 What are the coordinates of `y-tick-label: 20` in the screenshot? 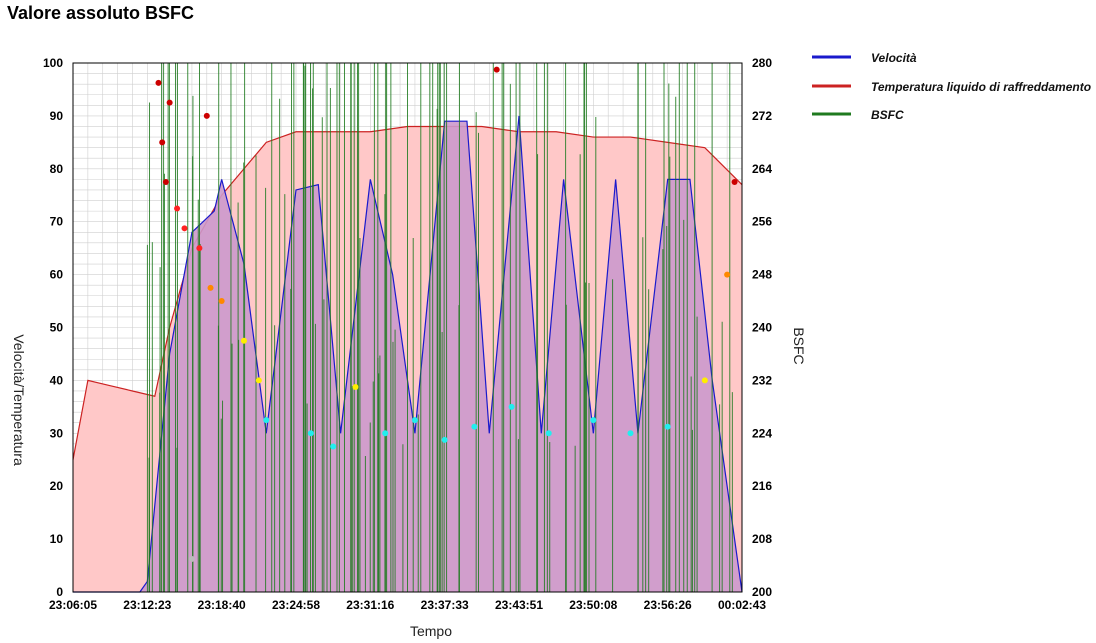 It's located at (57, 486).